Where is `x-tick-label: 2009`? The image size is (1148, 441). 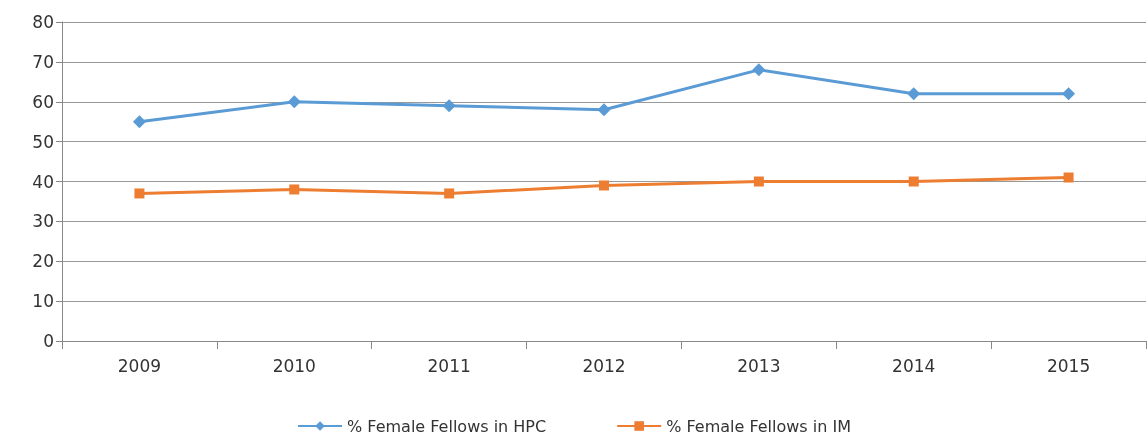 x-tick-label: 2009 is located at coordinates (139, 365).